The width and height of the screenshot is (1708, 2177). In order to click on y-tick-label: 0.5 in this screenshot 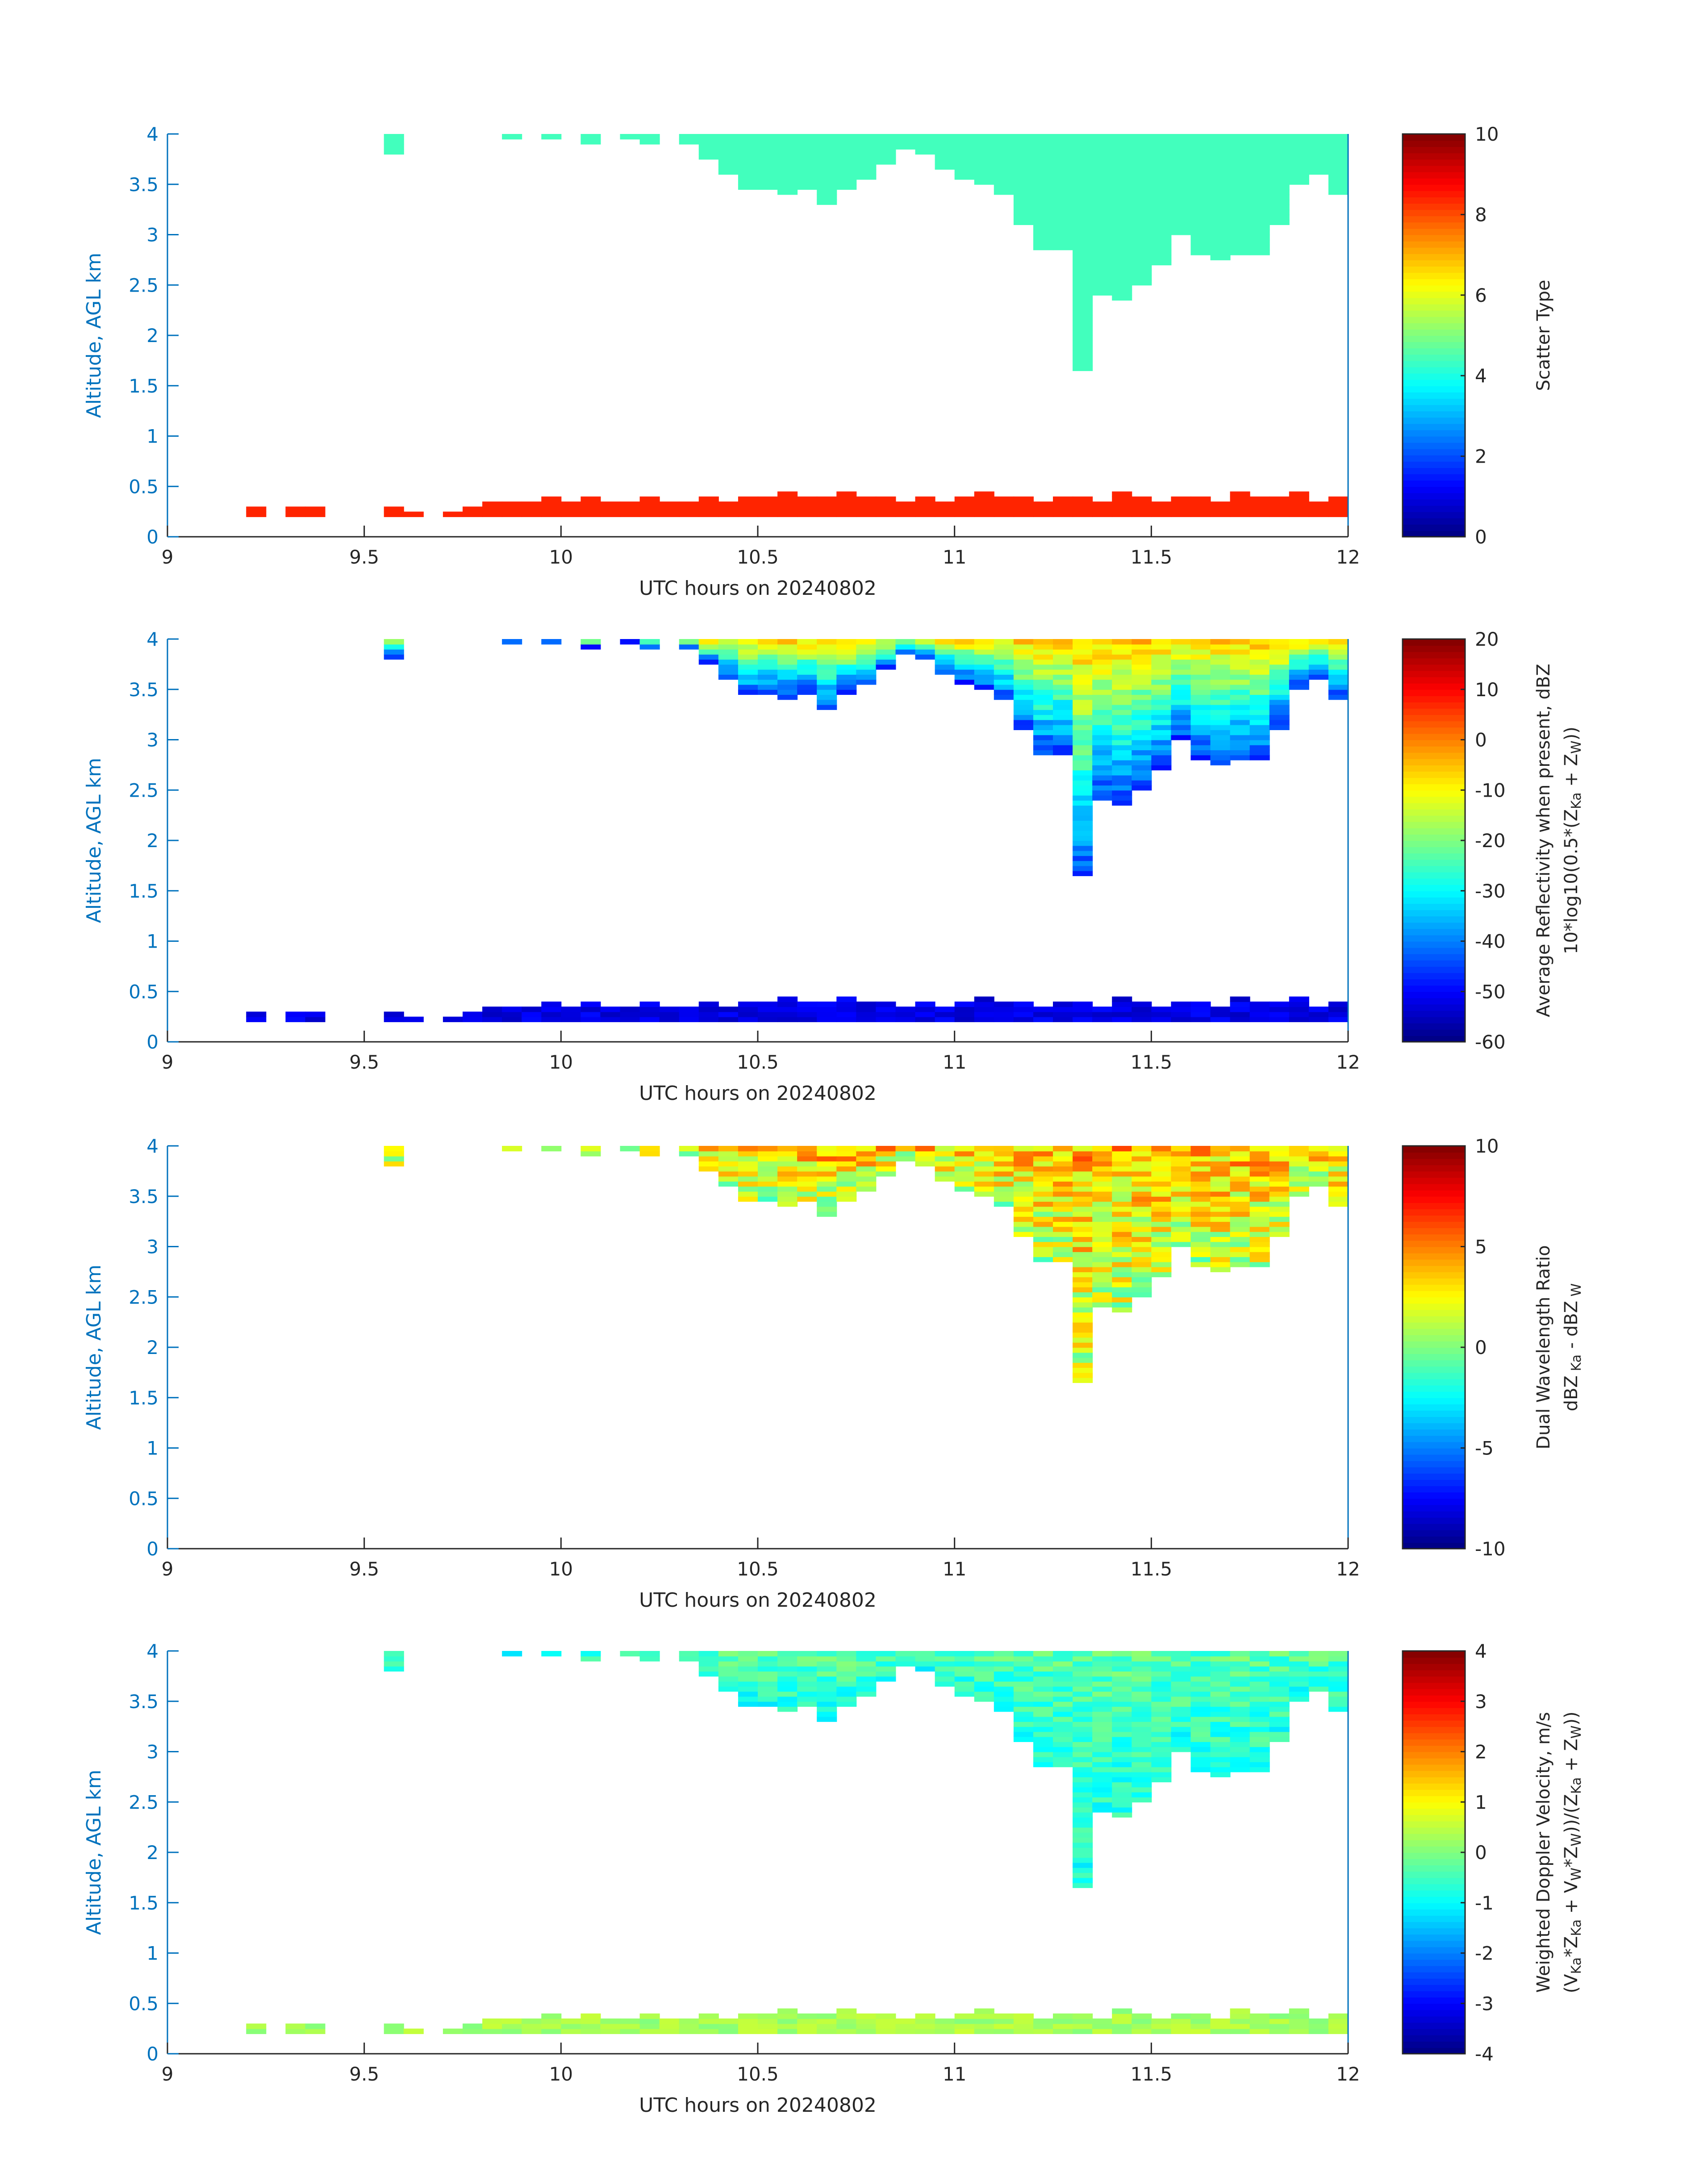, I will do `click(144, 2003)`.